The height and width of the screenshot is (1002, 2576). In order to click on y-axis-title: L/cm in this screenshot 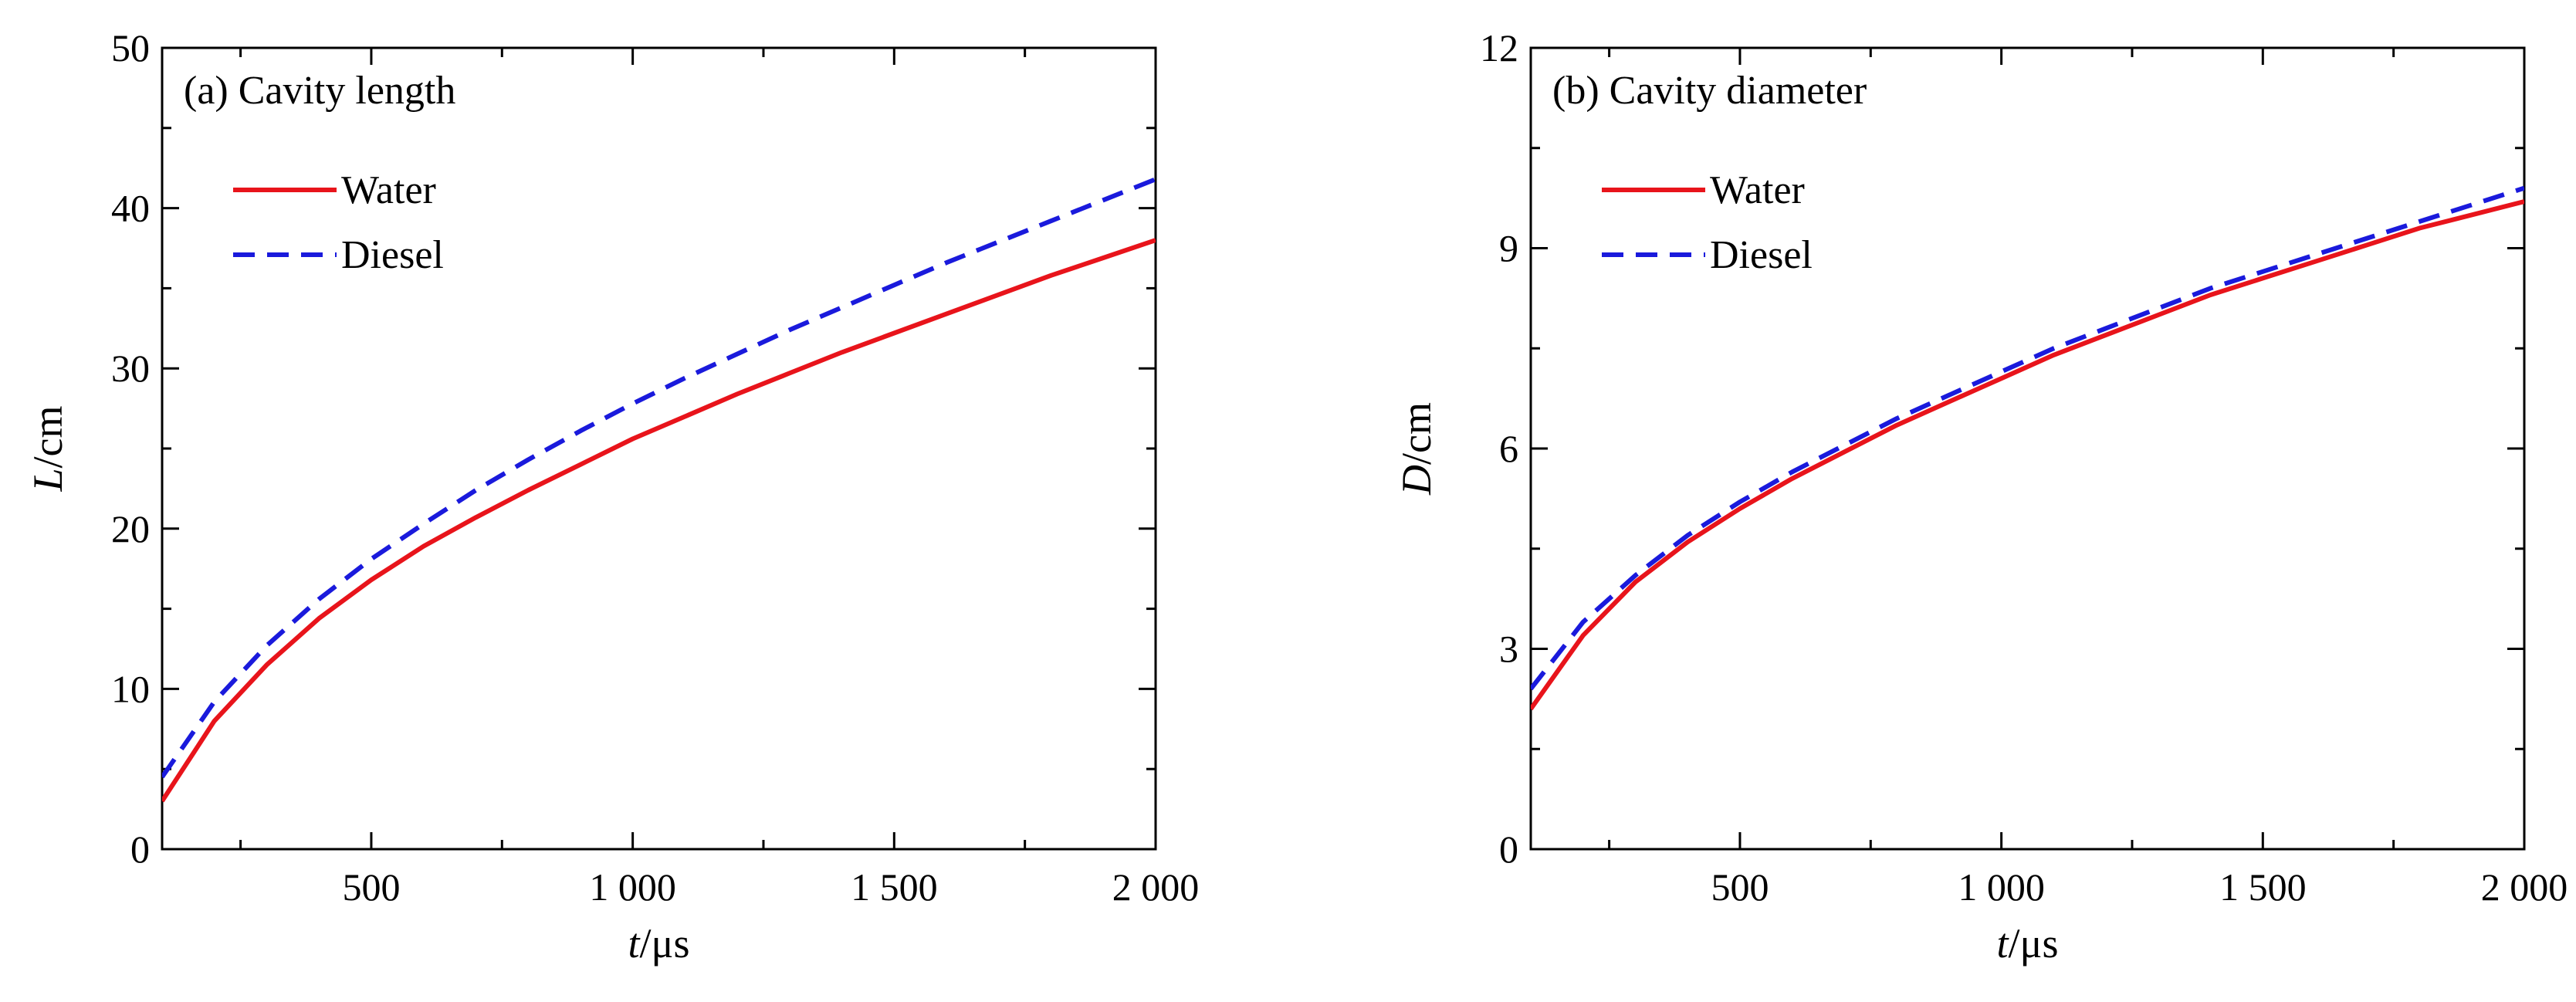, I will do `click(48, 448)`.